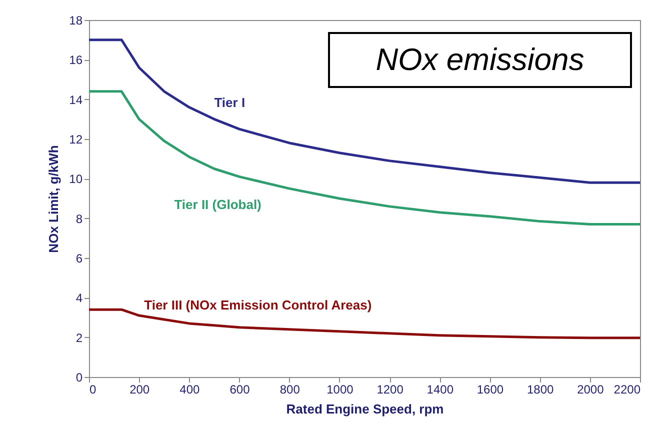 This screenshot has height=445, width=668. Describe the element at coordinates (440, 389) in the screenshot. I see `x-tick-label: 1400` at that location.